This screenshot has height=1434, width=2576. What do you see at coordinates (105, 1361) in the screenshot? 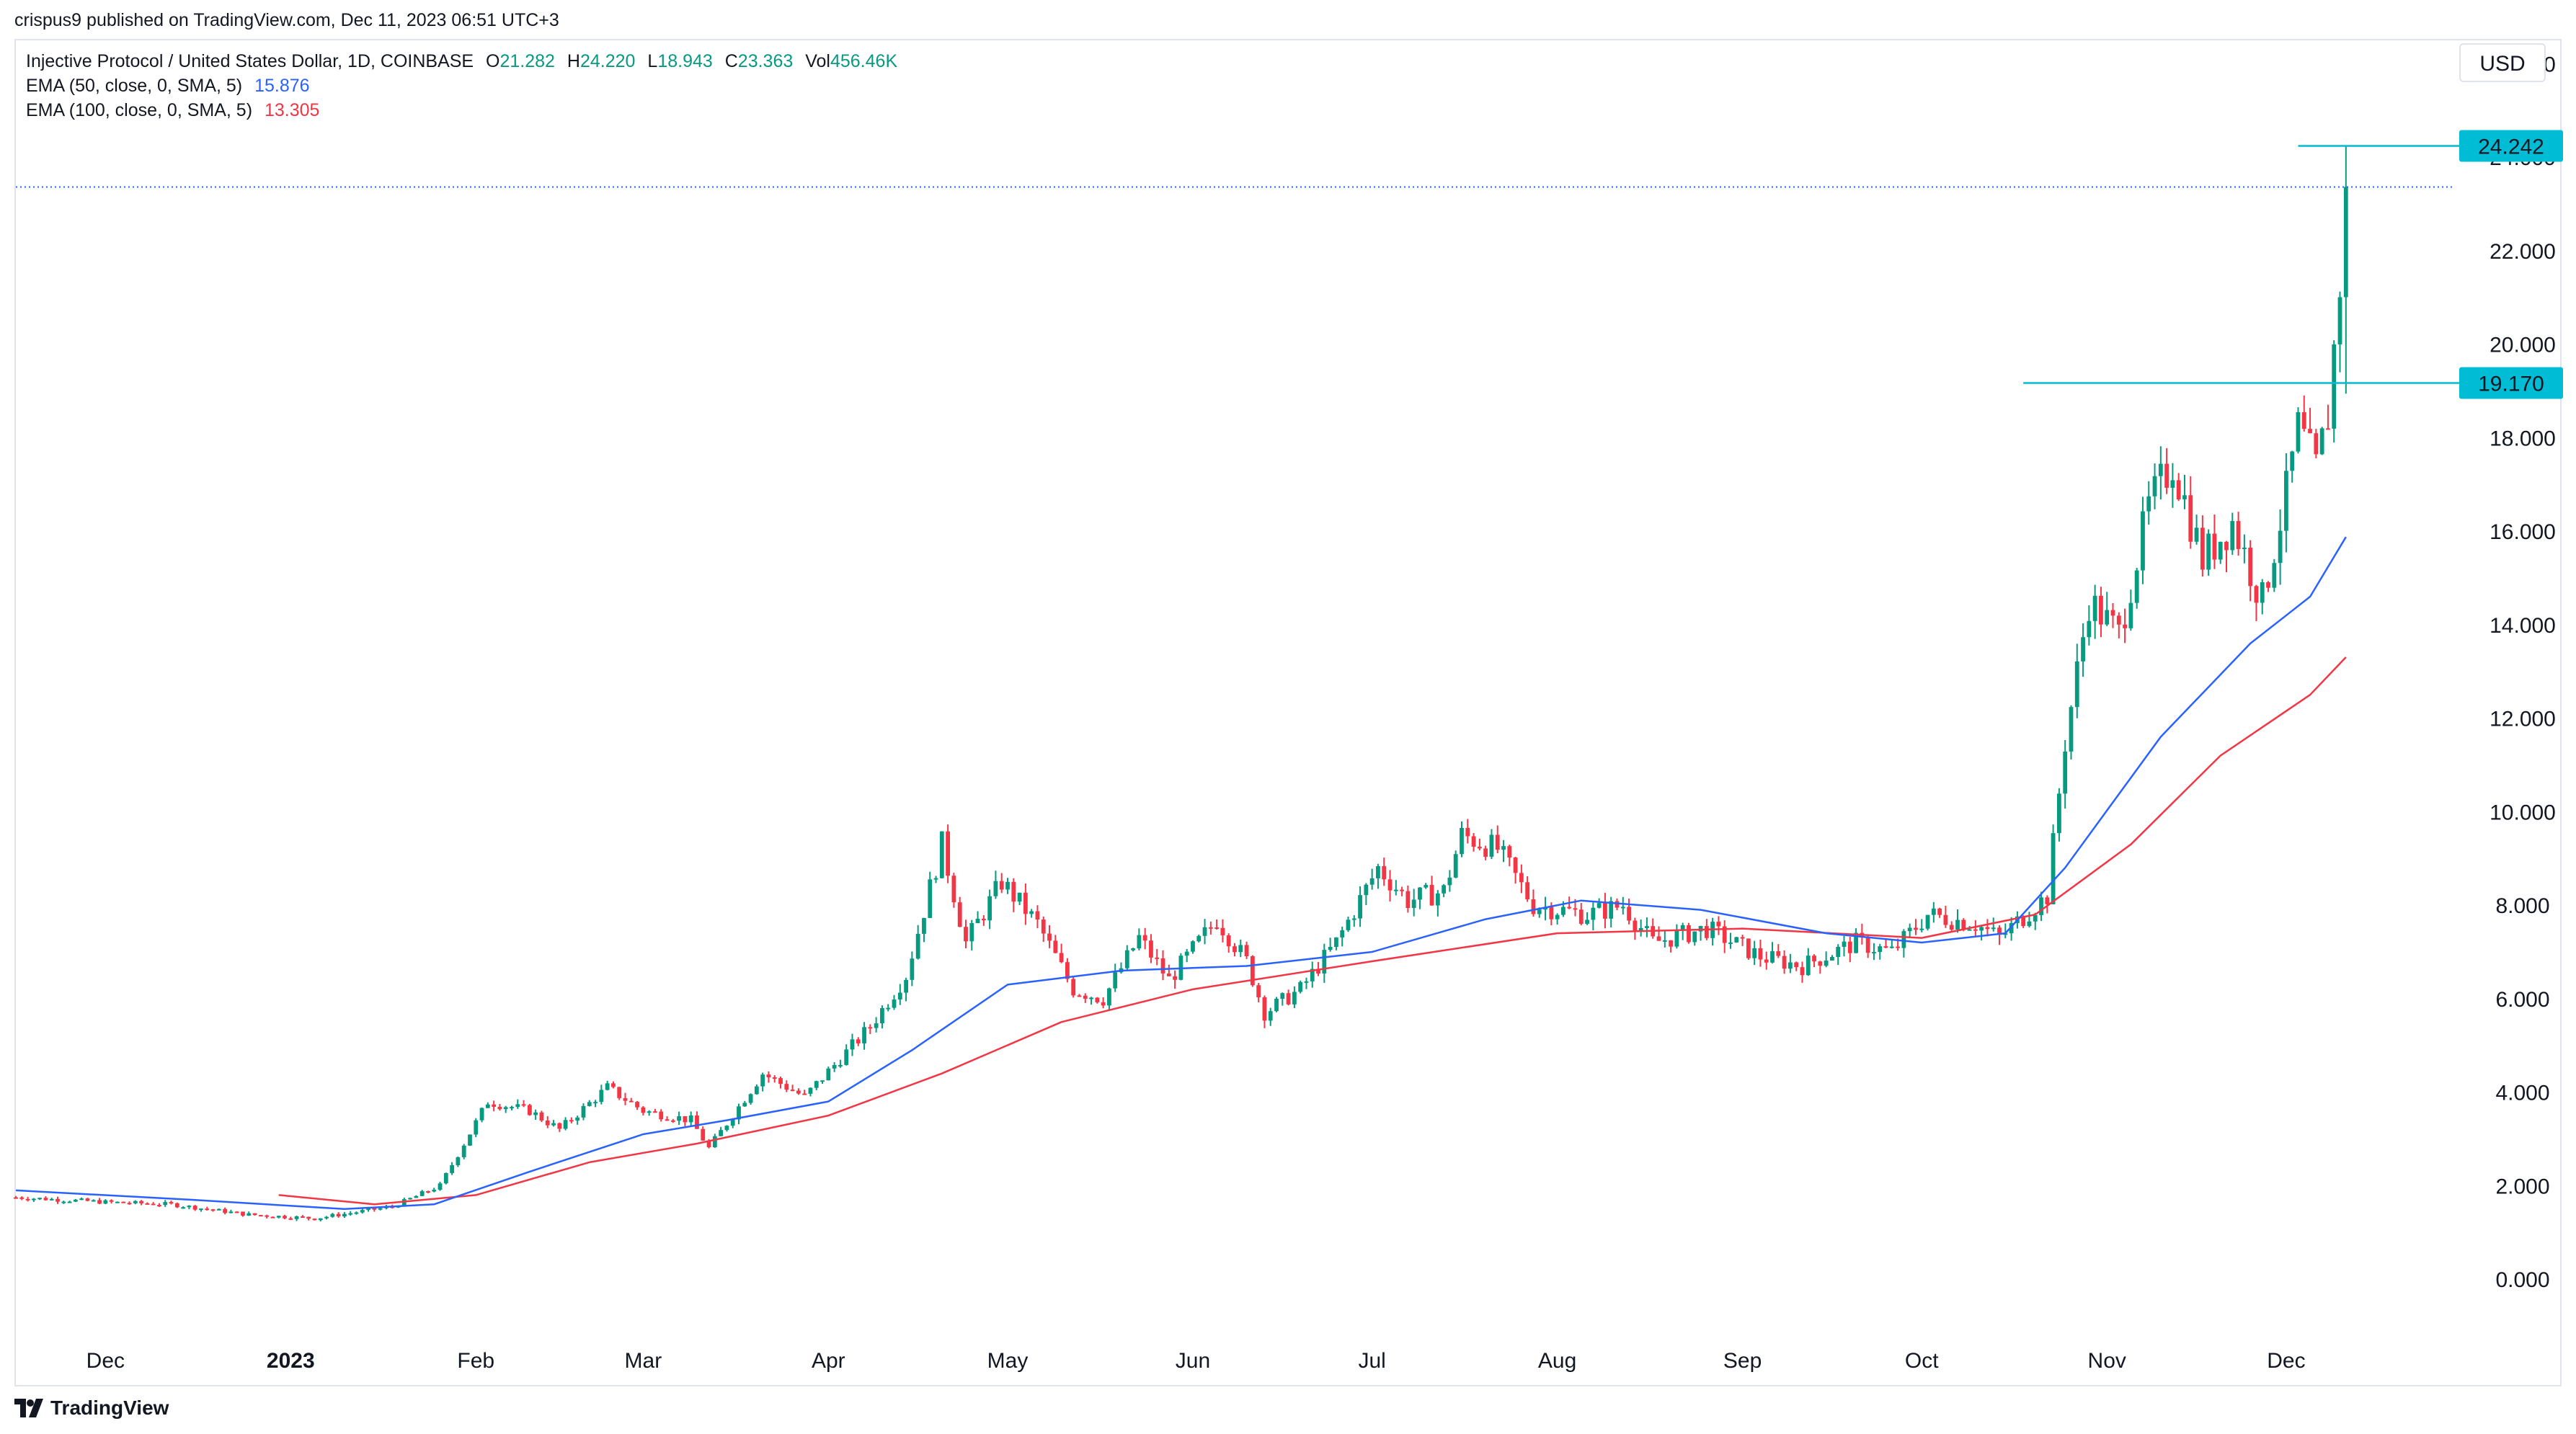
I see `x-tick-label-0: Dec` at bounding box center [105, 1361].